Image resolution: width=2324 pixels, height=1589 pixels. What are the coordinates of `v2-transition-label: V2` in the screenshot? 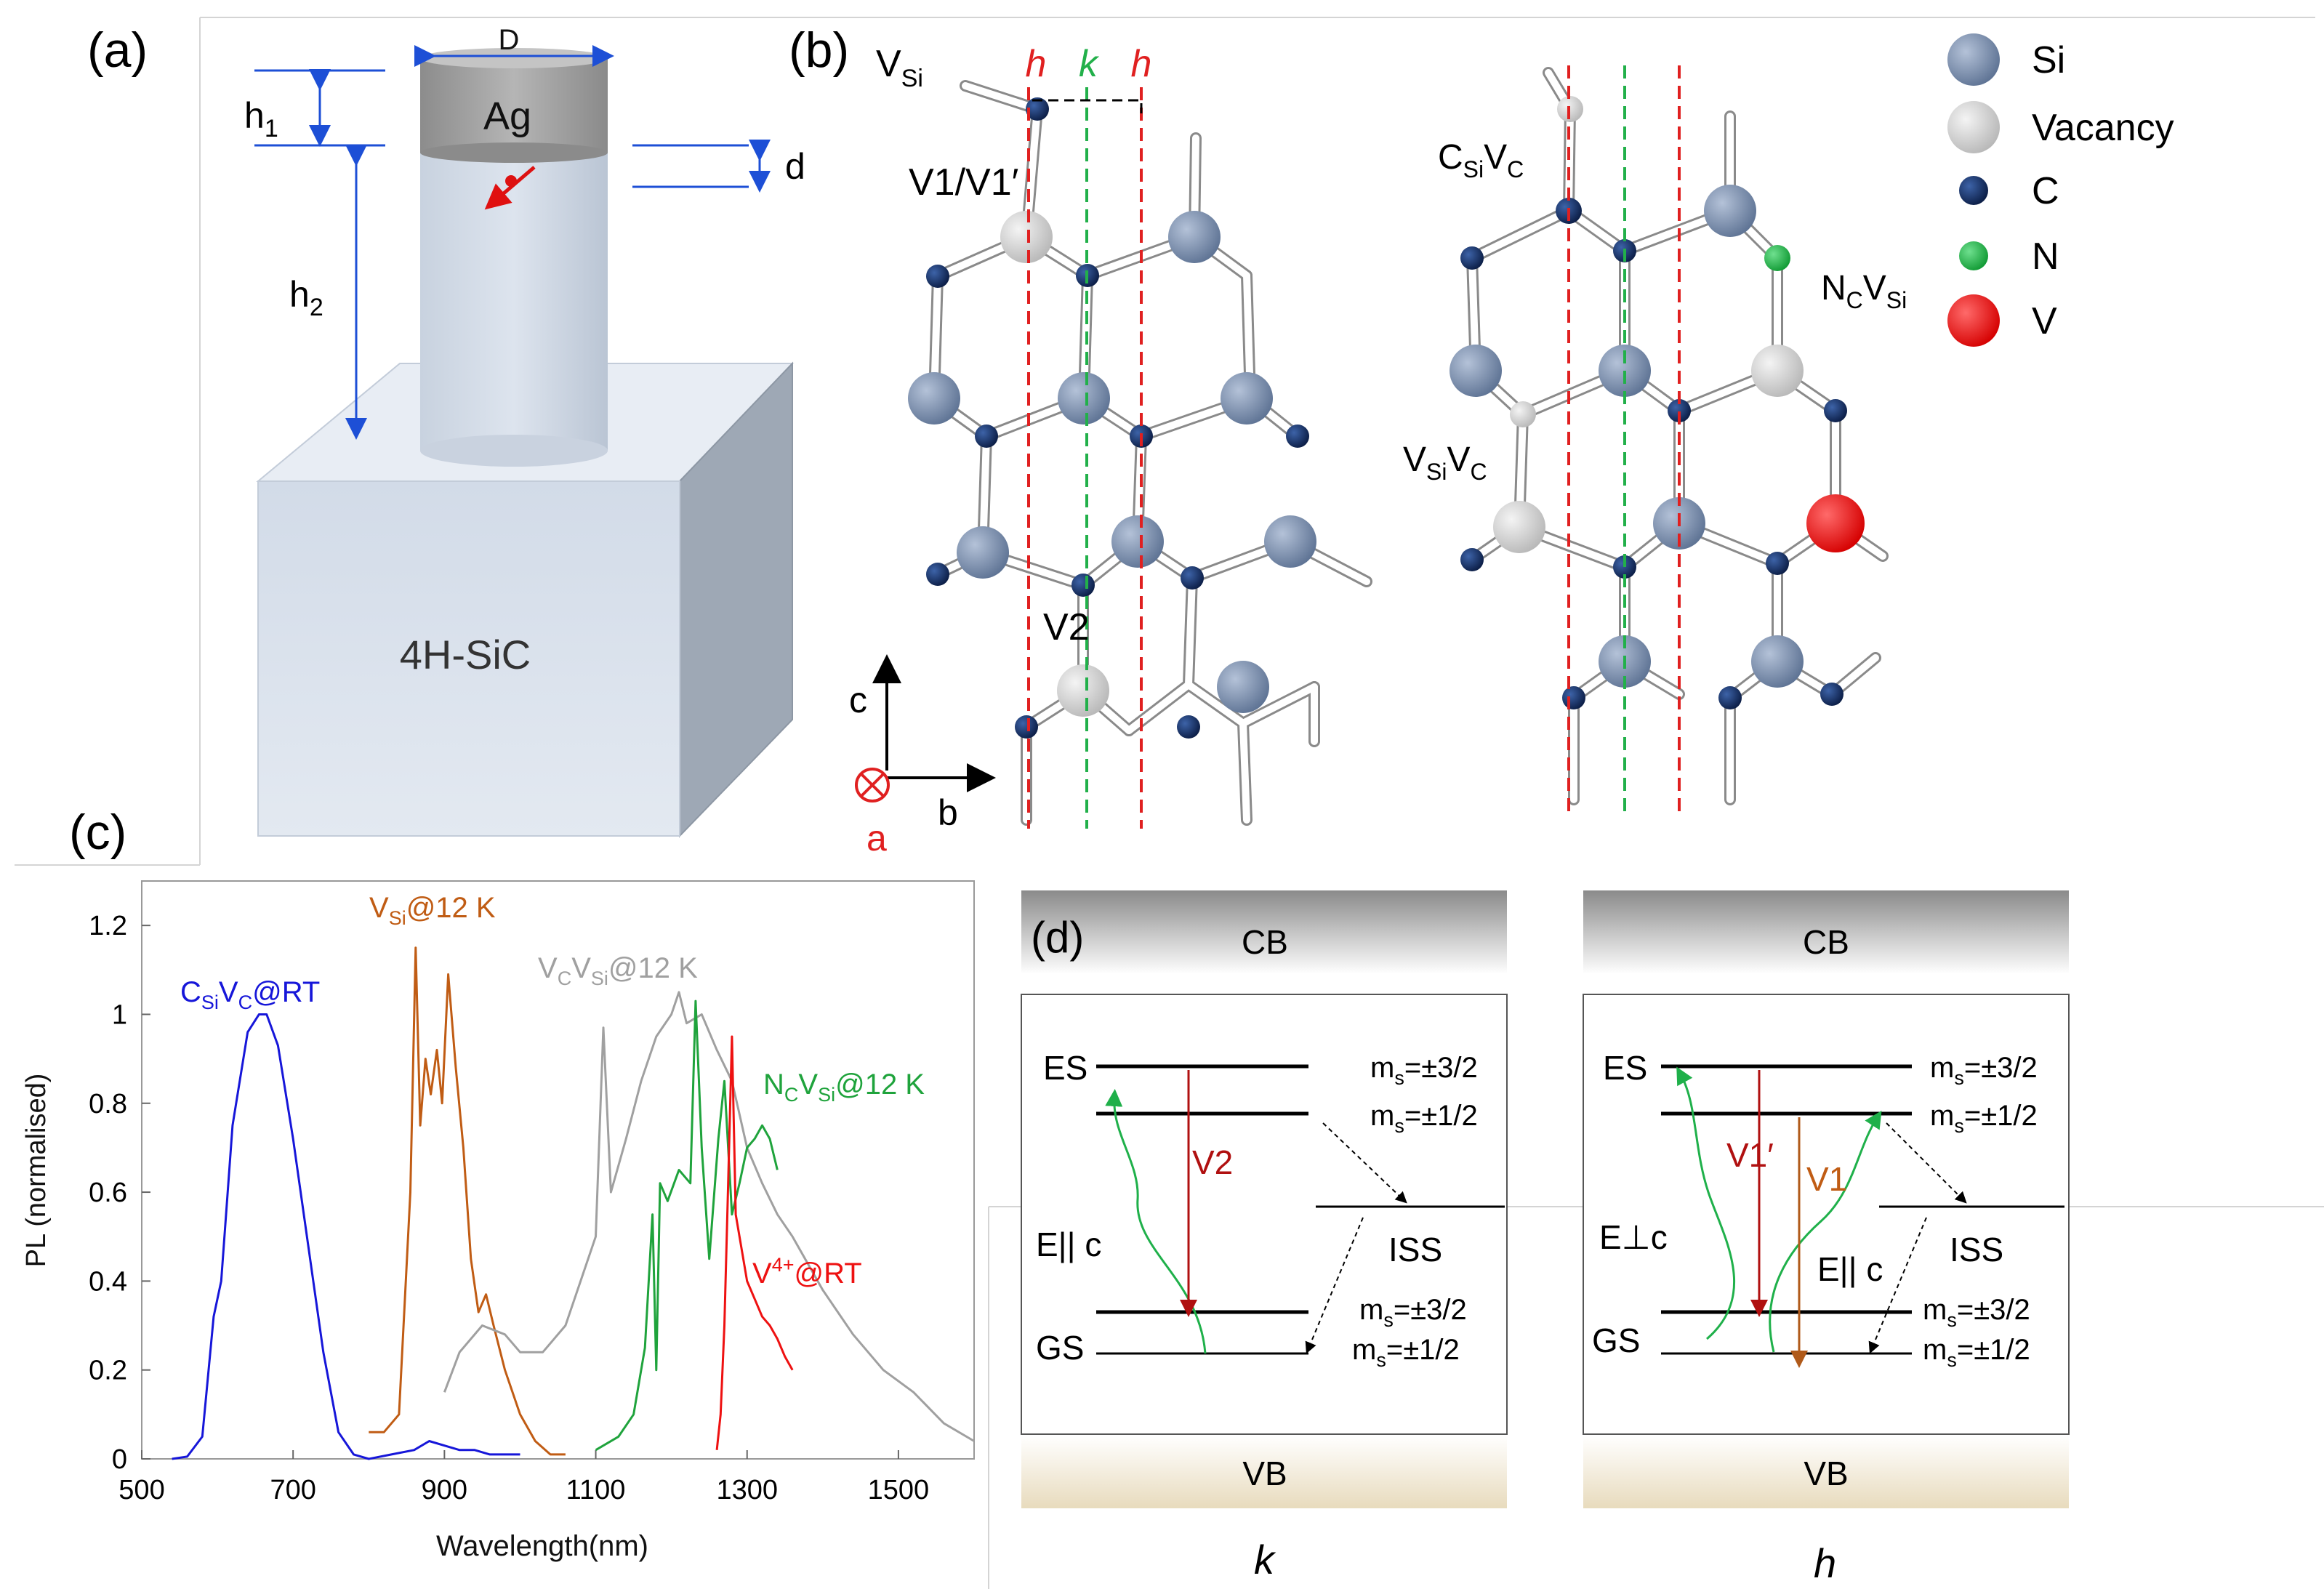 It's located at (1212, 1162).